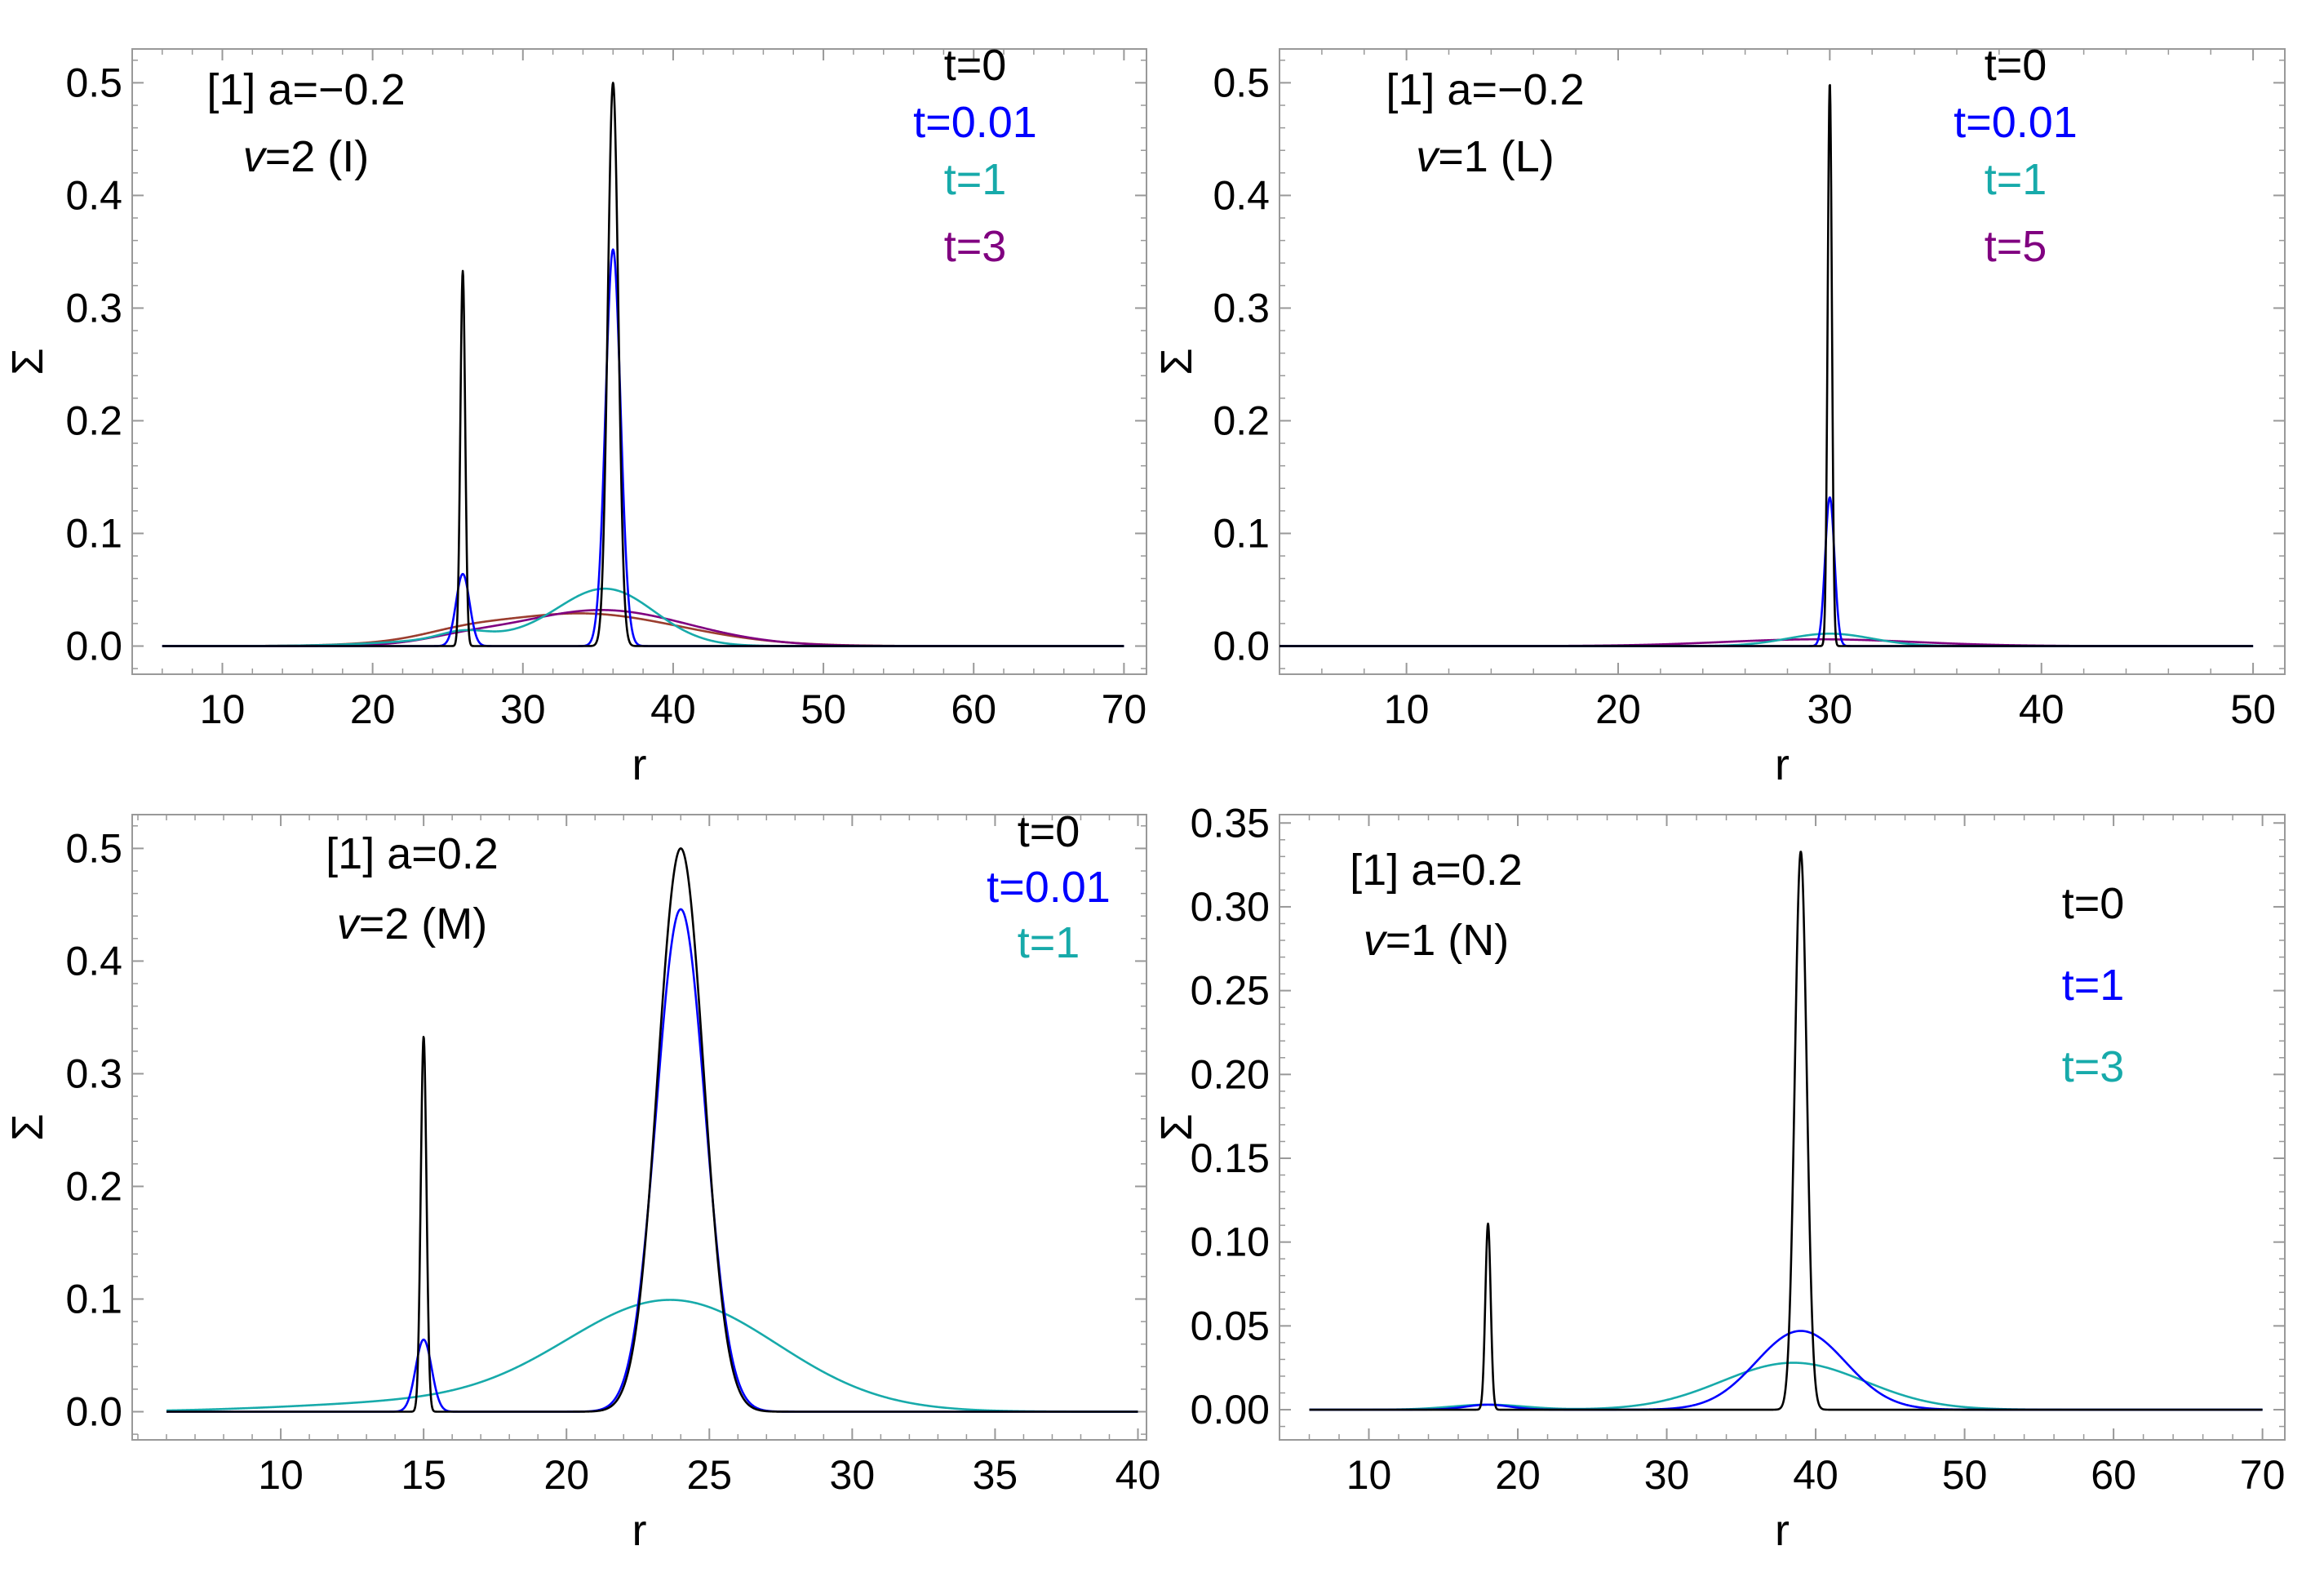  What do you see at coordinates (1230, 1074) in the screenshot?
I see `y-tick-label: 0.20` at bounding box center [1230, 1074].